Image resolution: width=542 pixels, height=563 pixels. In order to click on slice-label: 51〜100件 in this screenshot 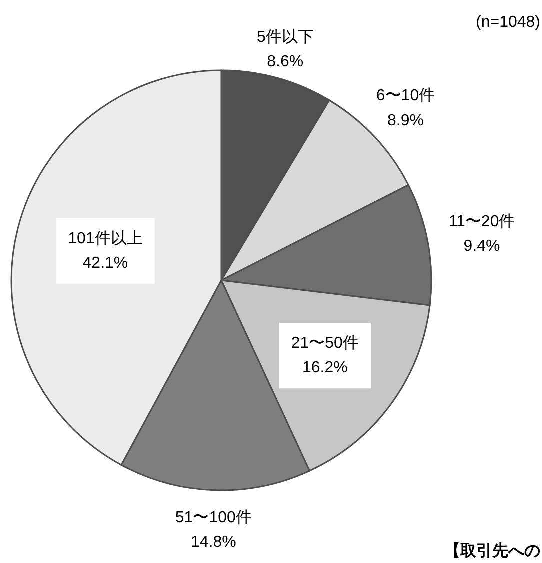, I will do `click(213, 517)`.